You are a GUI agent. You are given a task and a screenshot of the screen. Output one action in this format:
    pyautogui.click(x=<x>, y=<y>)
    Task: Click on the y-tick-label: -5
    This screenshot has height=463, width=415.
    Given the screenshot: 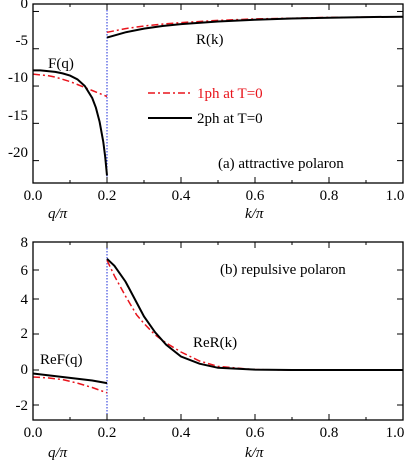 What is the action you would take?
    pyautogui.click(x=22, y=41)
    